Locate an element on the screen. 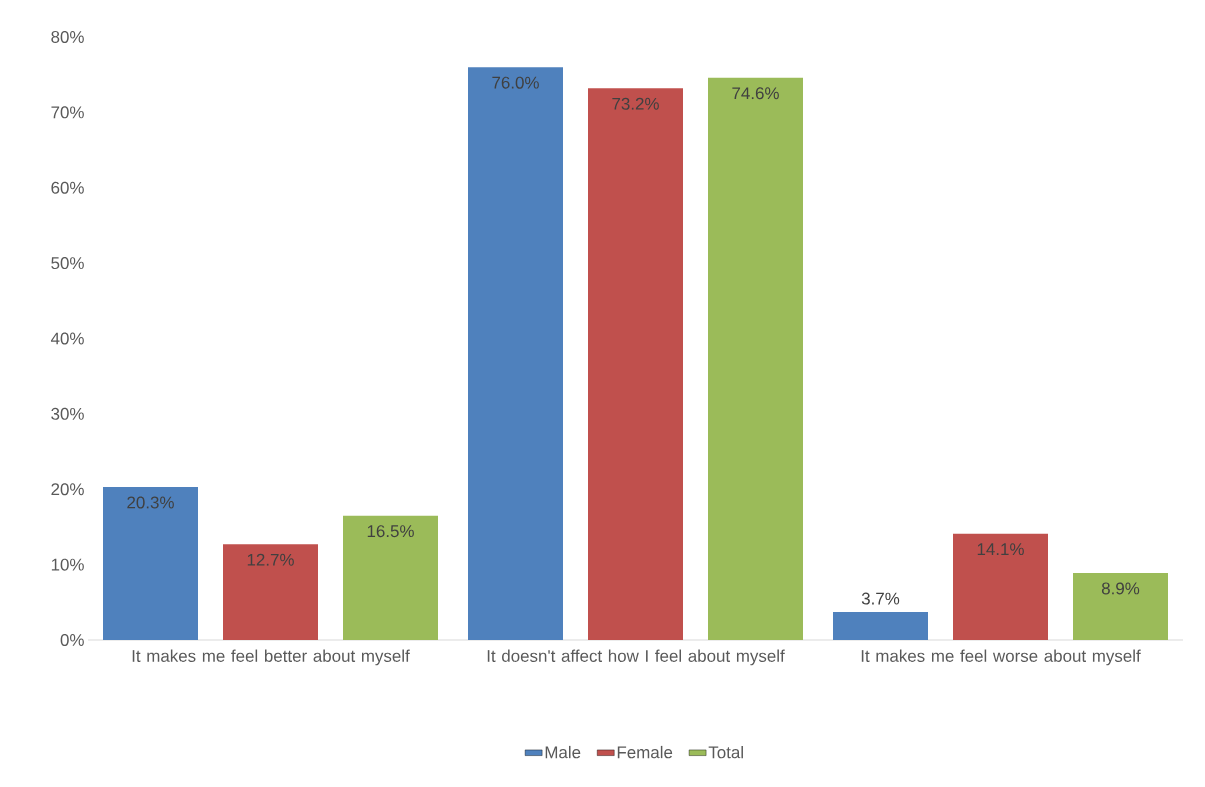 Image resolution: width=1205 pixels, height=787 pixels. y-tick-label: 80% is located at coordinates (67, 36).